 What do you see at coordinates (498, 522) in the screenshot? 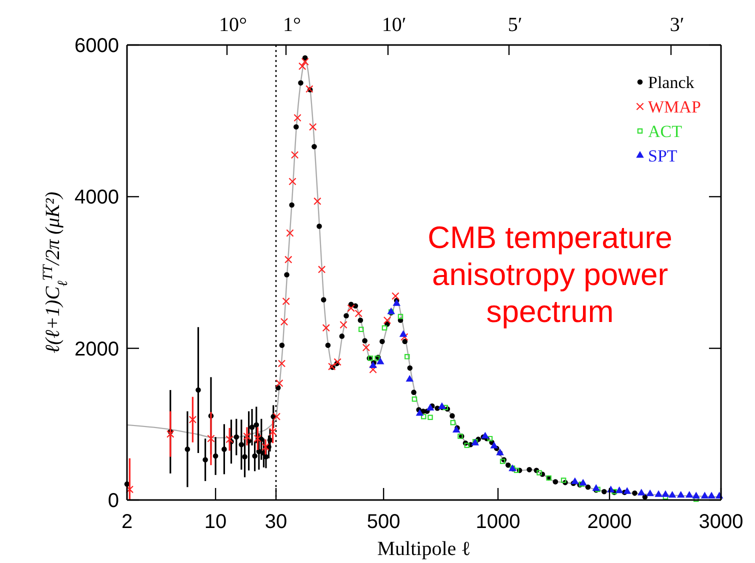
I see `x-tick-label: 1000` at bounding box center [498, 522].